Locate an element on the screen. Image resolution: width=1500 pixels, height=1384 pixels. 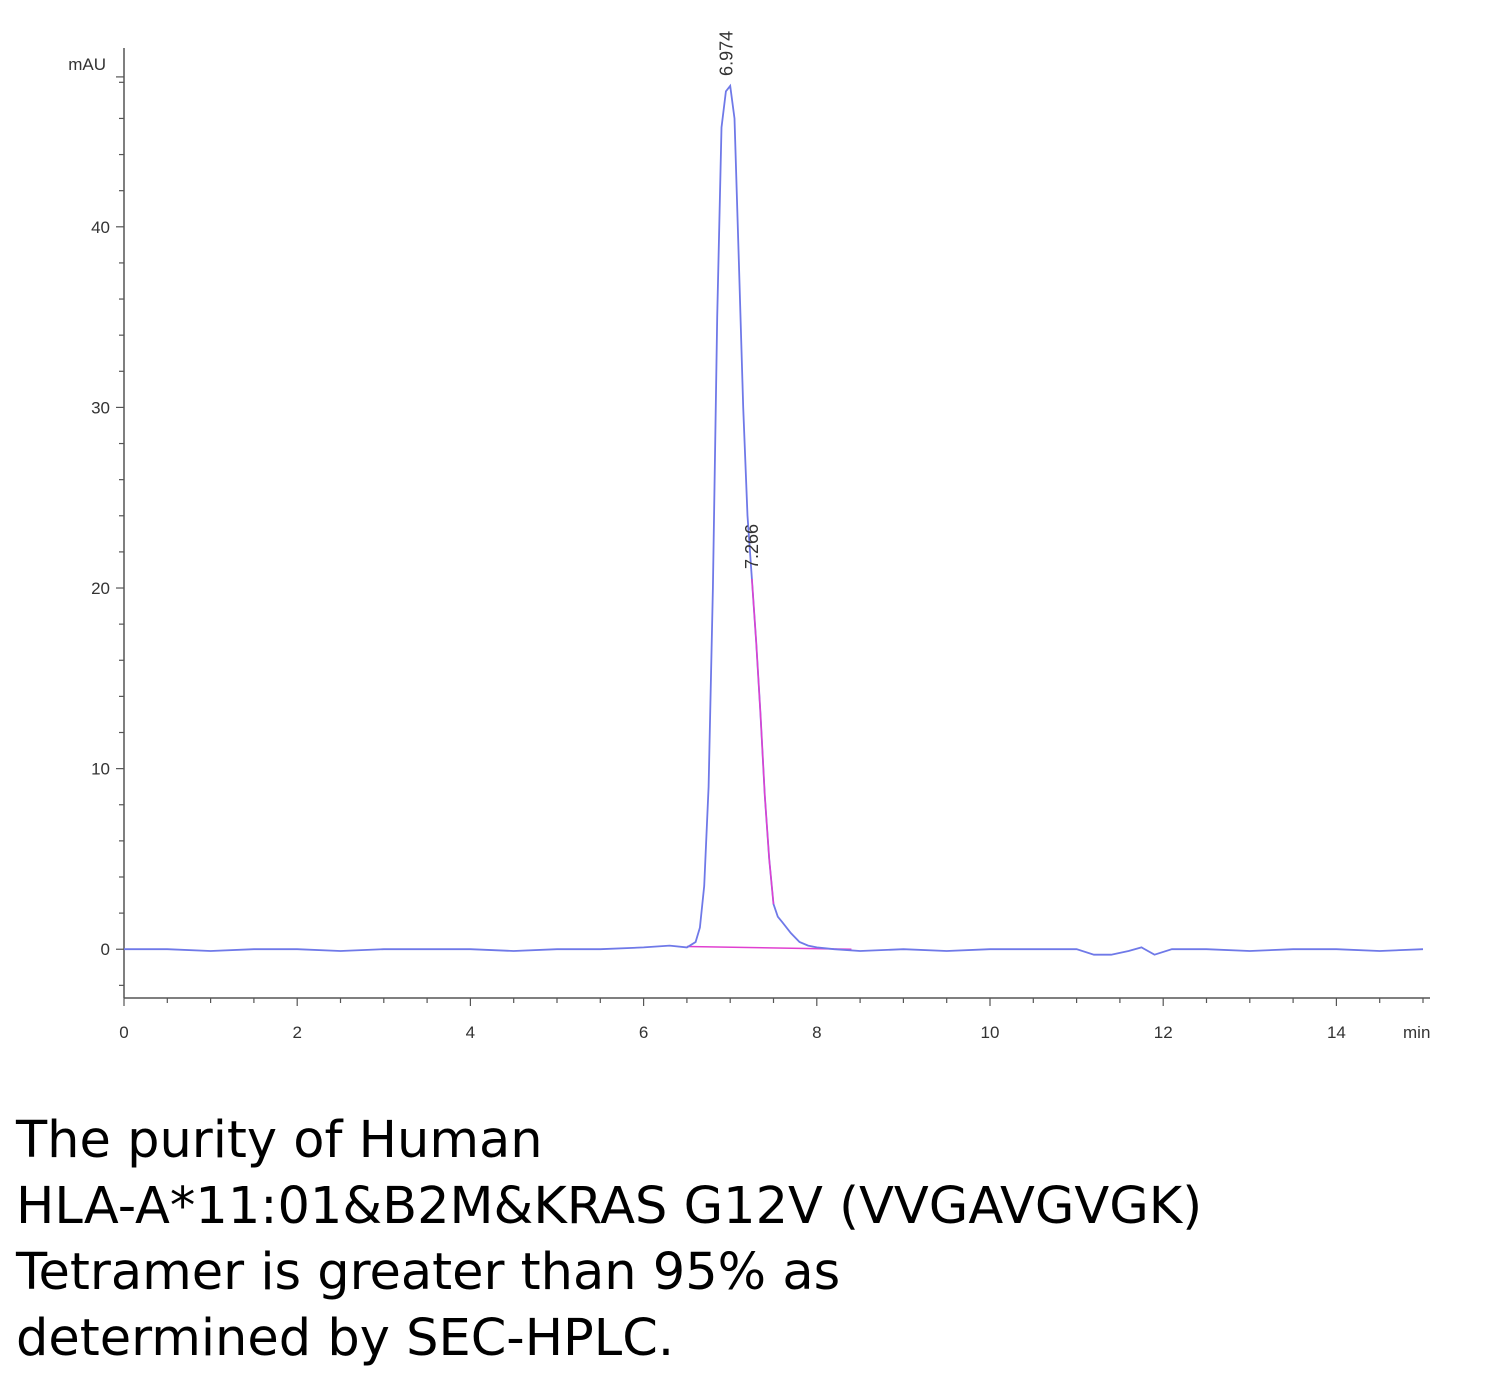
caption-line-1: The purity of Human is located at coordinates (279, 1140).